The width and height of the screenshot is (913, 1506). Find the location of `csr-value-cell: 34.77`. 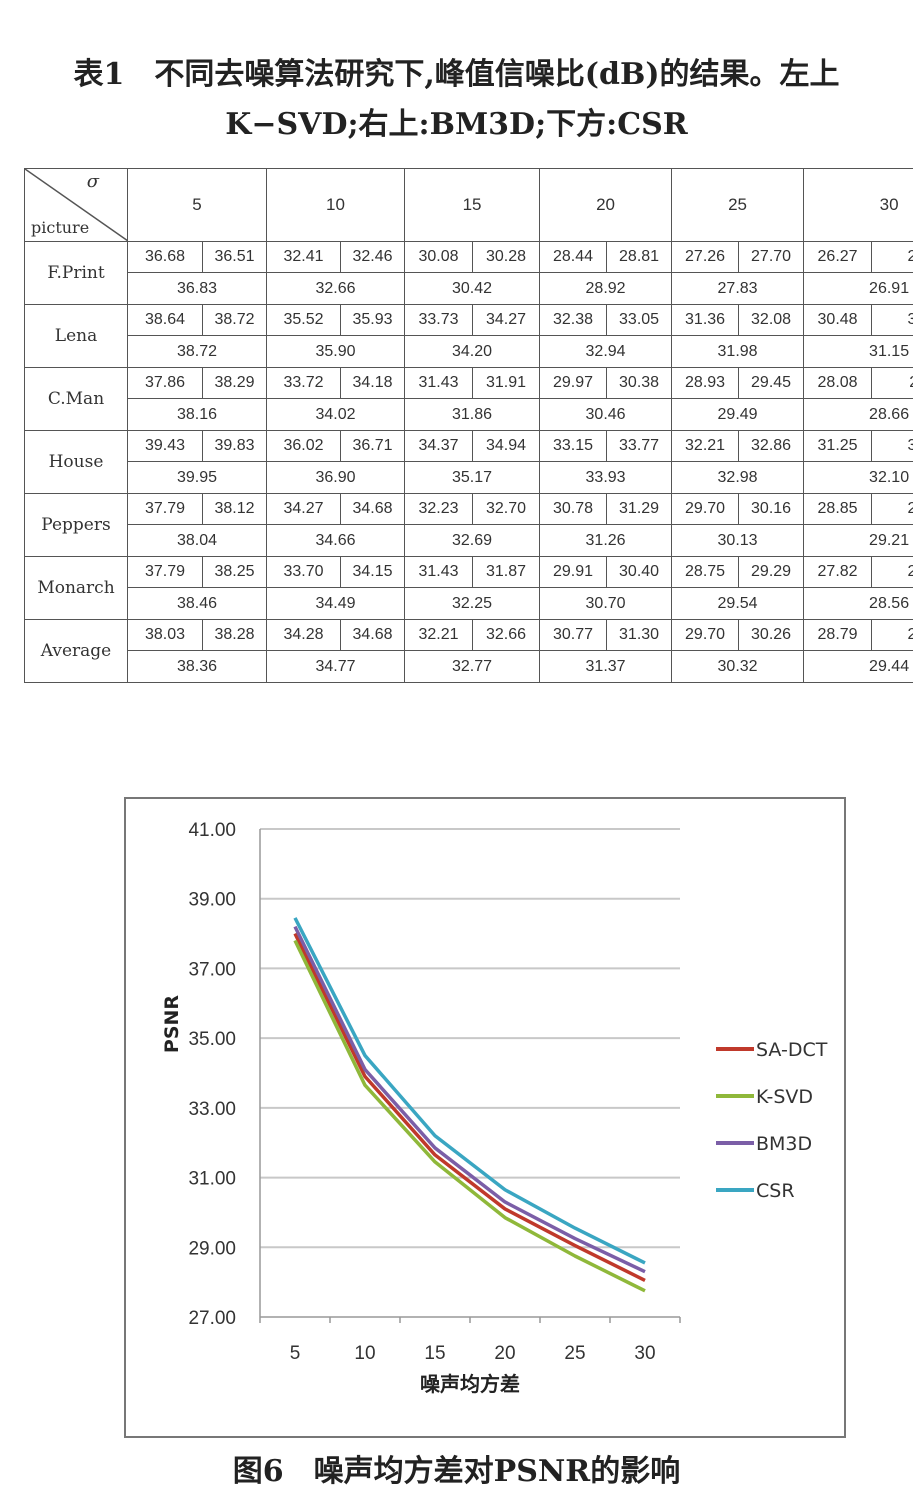

csr-value-cell: 34.77 is located at coordinates (335, 666).